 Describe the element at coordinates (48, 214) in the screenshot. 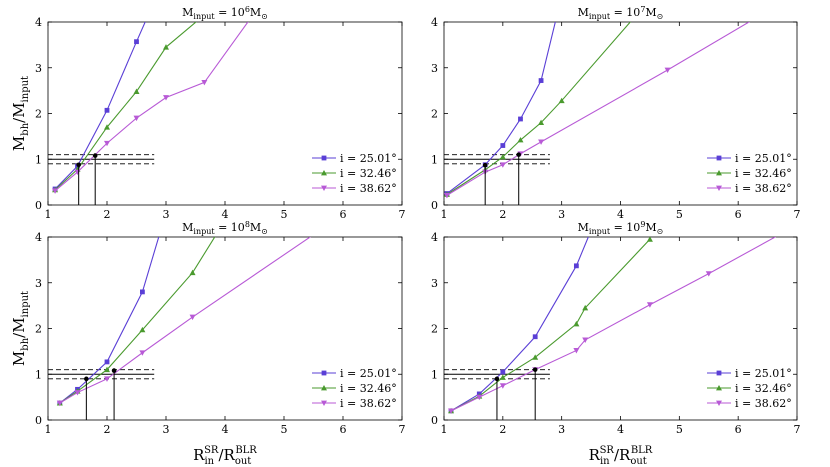

I see `x-tick-label: 1` at that location.